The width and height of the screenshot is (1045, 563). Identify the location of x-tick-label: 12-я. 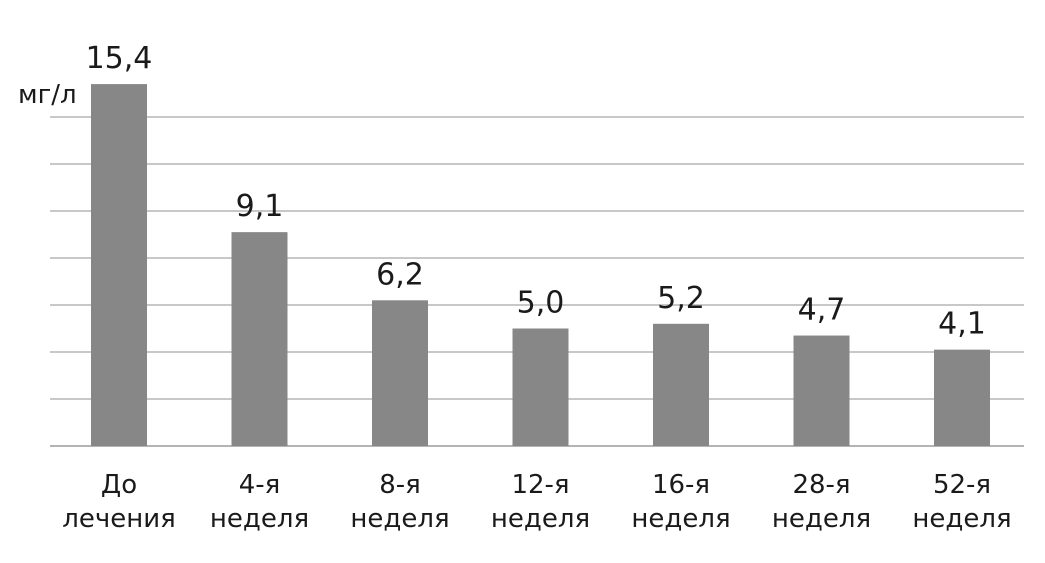
(540, 485).